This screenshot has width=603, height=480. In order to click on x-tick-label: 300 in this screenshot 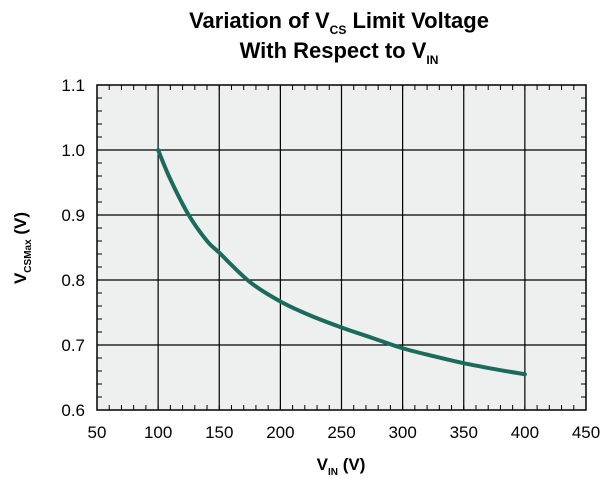, I will do `click(402, 432)`.